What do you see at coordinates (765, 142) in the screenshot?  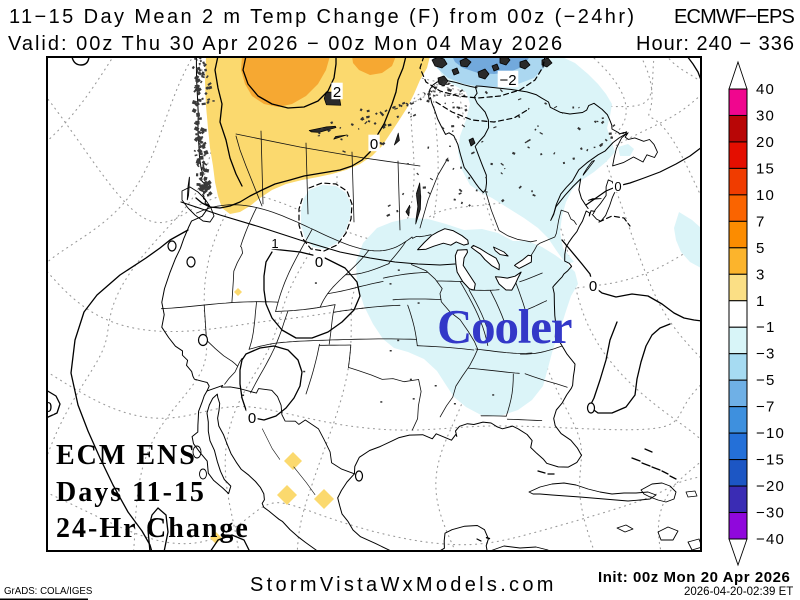 I see `svg-text: 20` at bounding box center [765, 142].